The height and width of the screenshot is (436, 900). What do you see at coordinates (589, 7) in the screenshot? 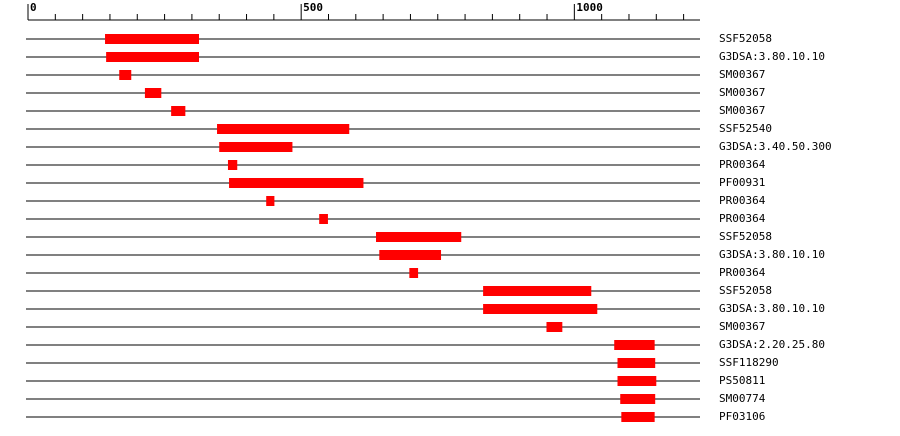
I see `x-tick-label: 1000` at bounding box center [589, 7].